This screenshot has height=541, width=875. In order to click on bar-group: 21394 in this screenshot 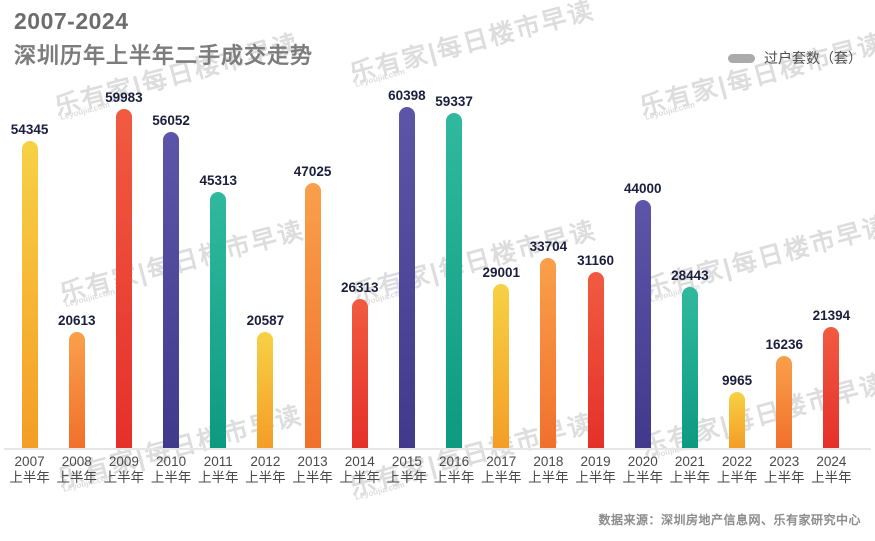, I will do `click(831, 378)`.